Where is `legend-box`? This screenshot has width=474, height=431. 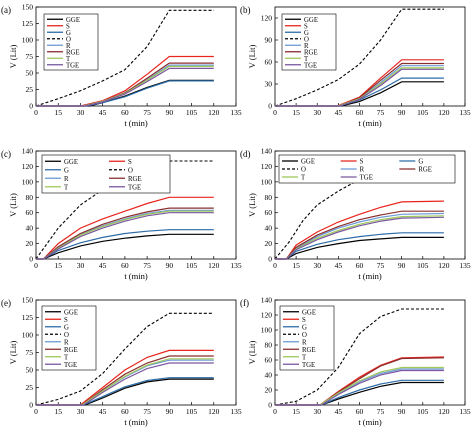
legend-box is located at coordinates (367, 169).